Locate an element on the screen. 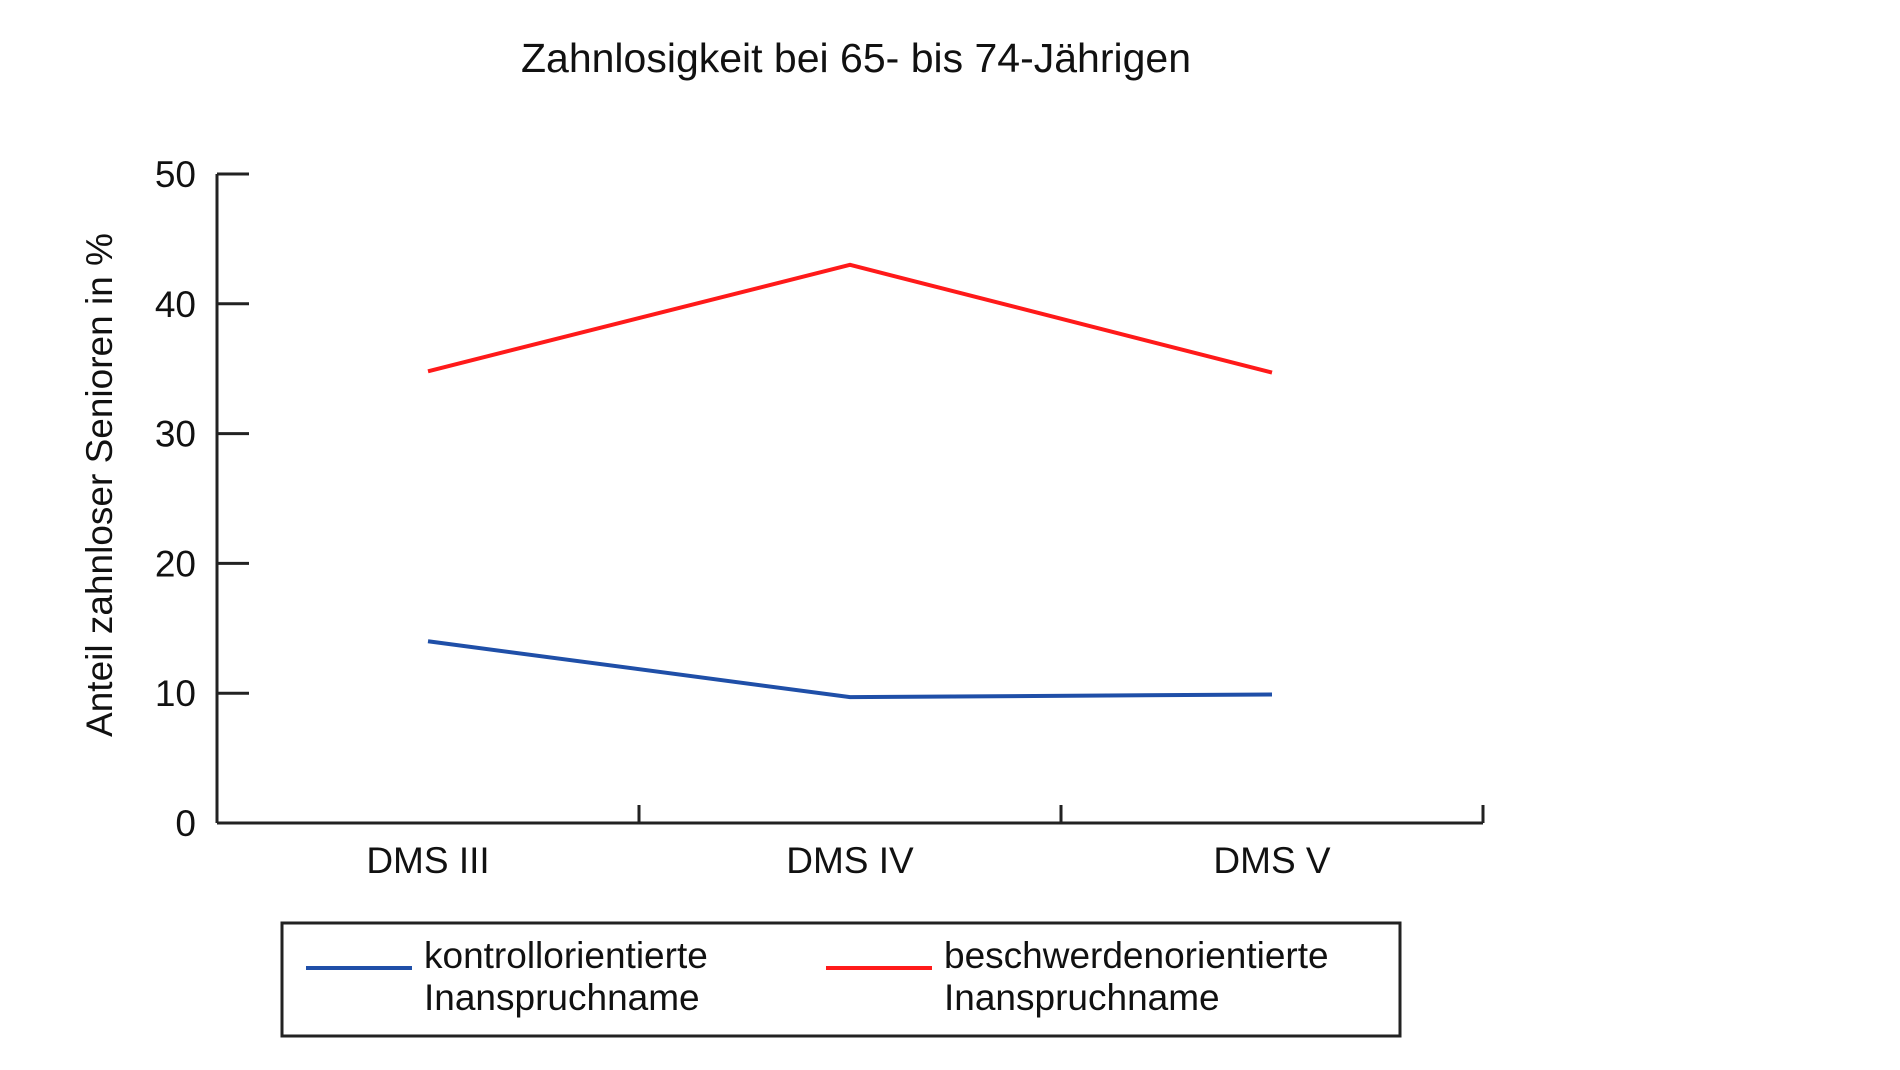 The width and height of the screenshot is (1900, 1070). y-tick-label: 40 is located at coordinates (175, 304).